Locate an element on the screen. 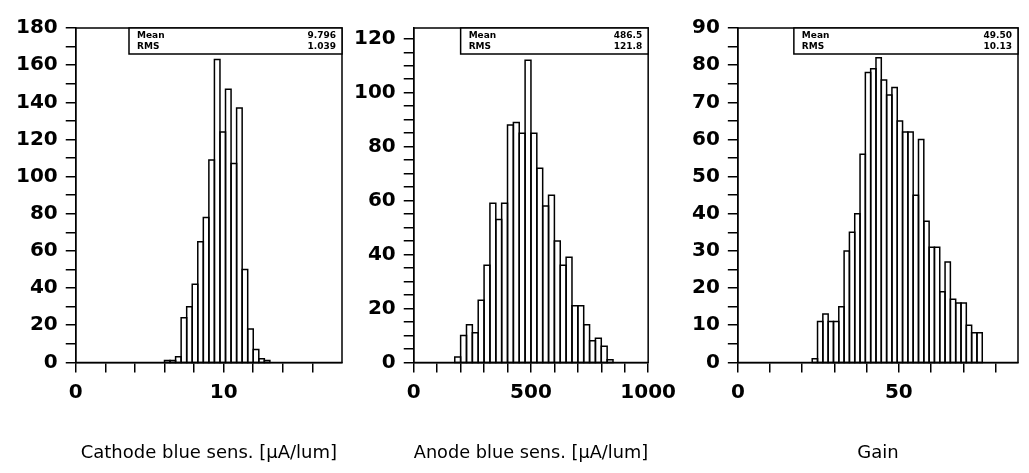  y-tick-label: 160 is located at coordinates (37, 63).